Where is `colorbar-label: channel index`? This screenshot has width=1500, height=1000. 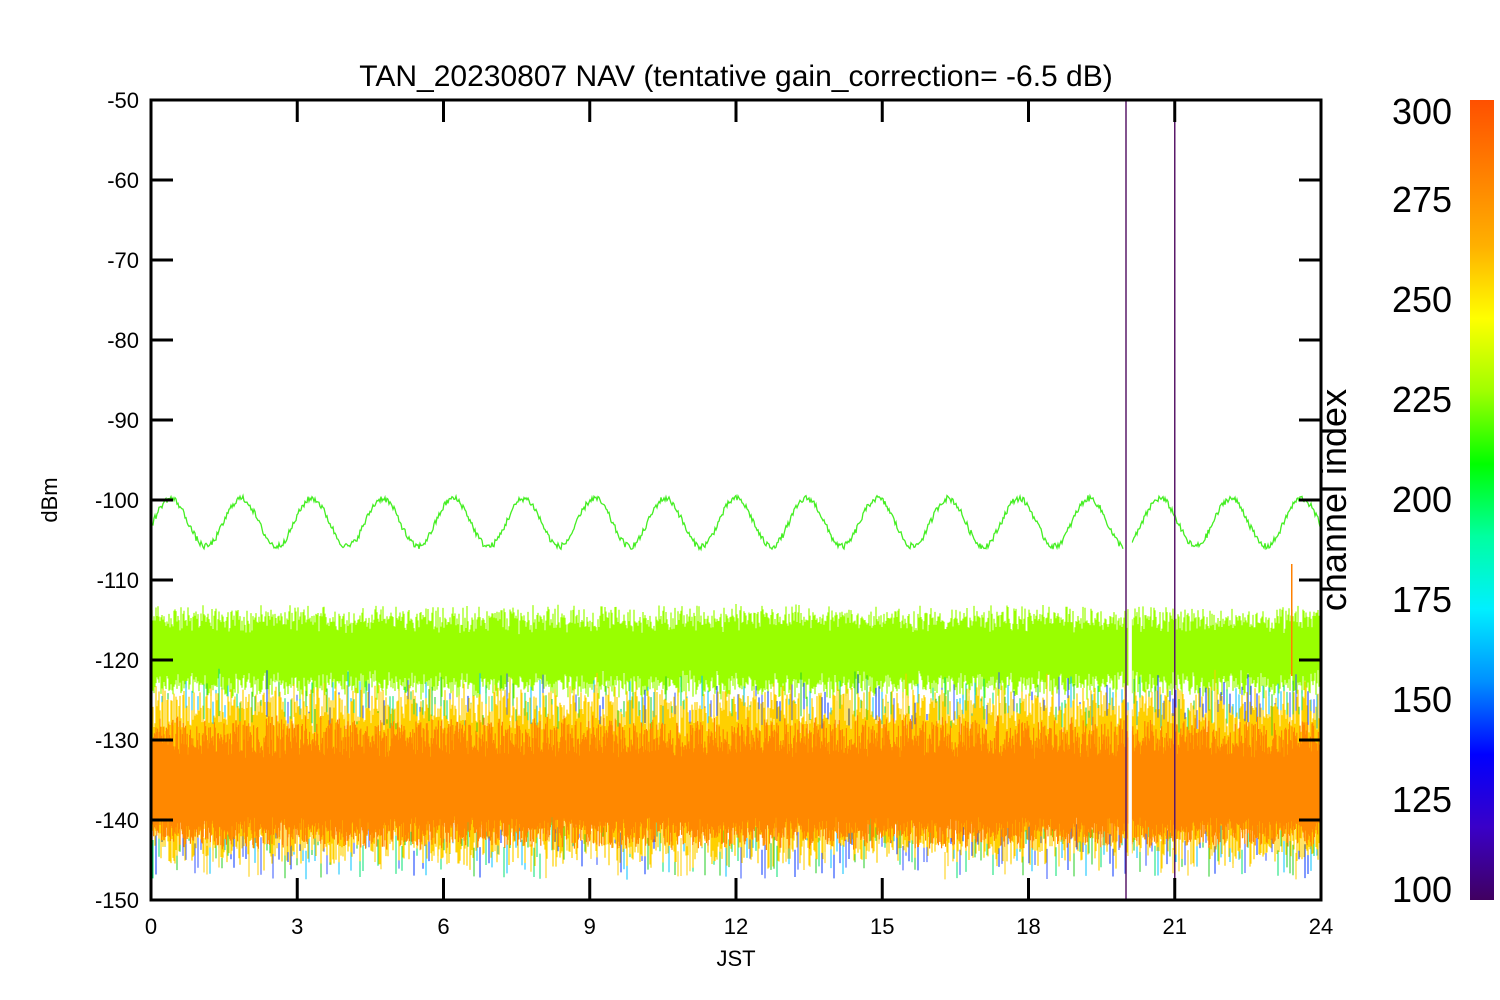
colorbar-label: channel index is located at coordinates (1333, 500).